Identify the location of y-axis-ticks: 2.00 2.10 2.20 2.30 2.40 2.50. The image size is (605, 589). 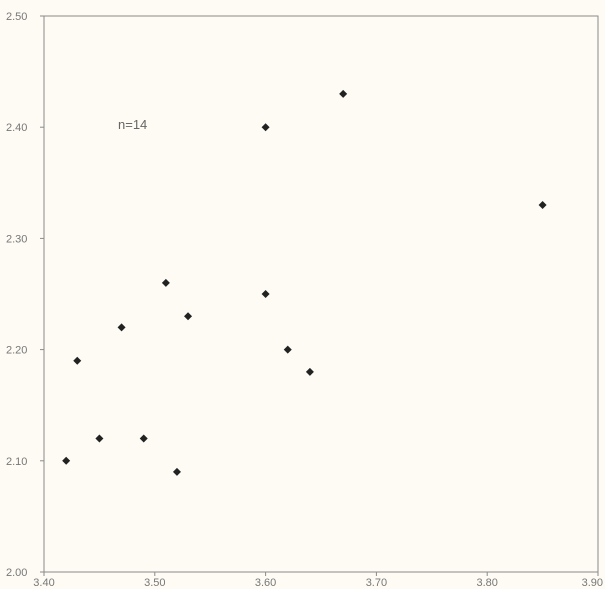
(25, 295).